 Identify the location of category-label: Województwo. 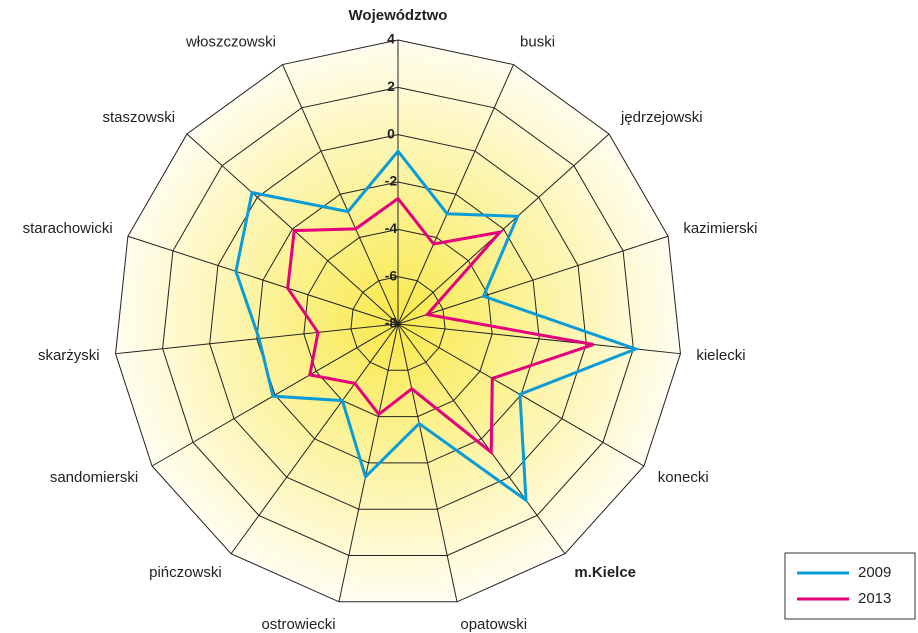
(398, 15).